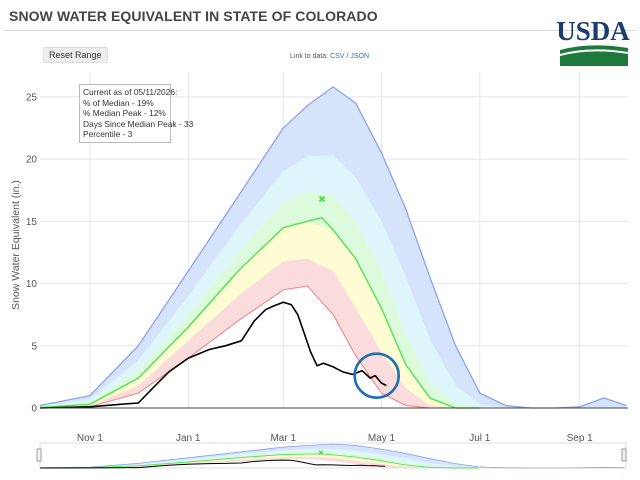  I want to click on highlight-circle, so click(376, 375).